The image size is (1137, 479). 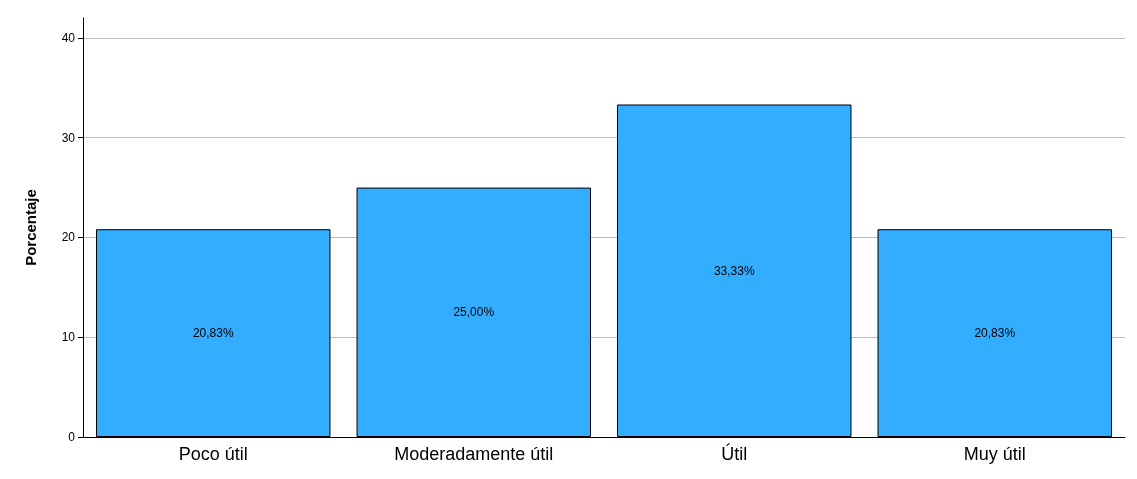 I want to click on x-tick-label: Moderadamente útil, so click(x=474, y=454).